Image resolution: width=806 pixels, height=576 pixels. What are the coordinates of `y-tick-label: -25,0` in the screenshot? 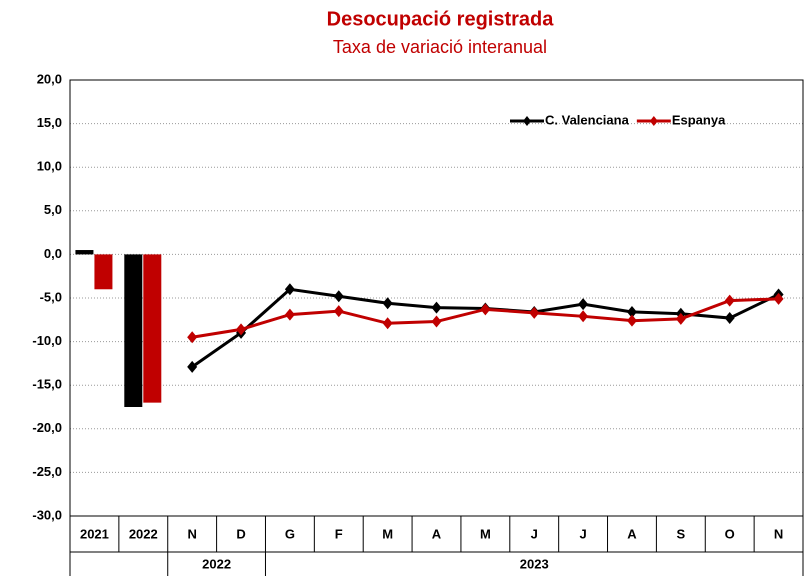 It's located at (47, 471).